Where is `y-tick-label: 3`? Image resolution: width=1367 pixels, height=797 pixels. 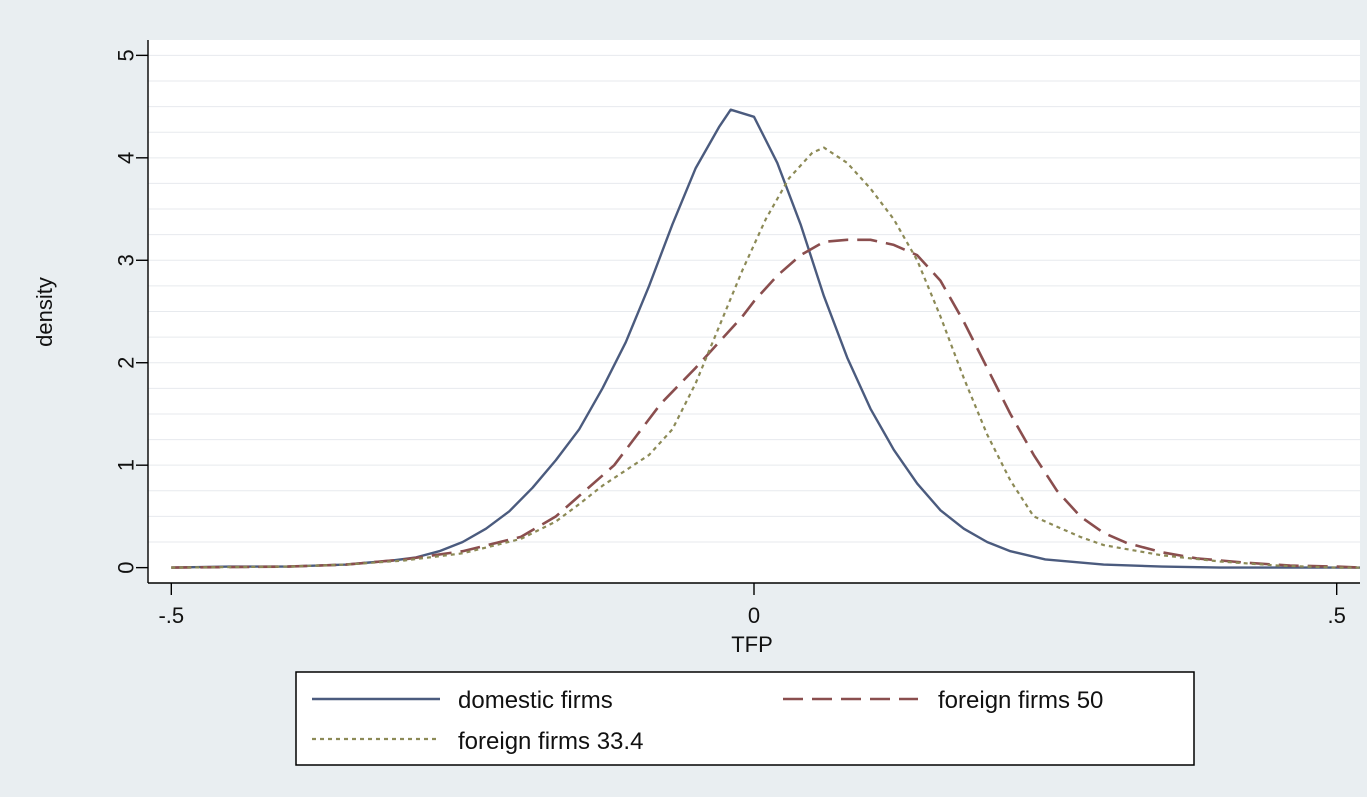
y-tick-label: 3 is located at coordinates (126, 260).